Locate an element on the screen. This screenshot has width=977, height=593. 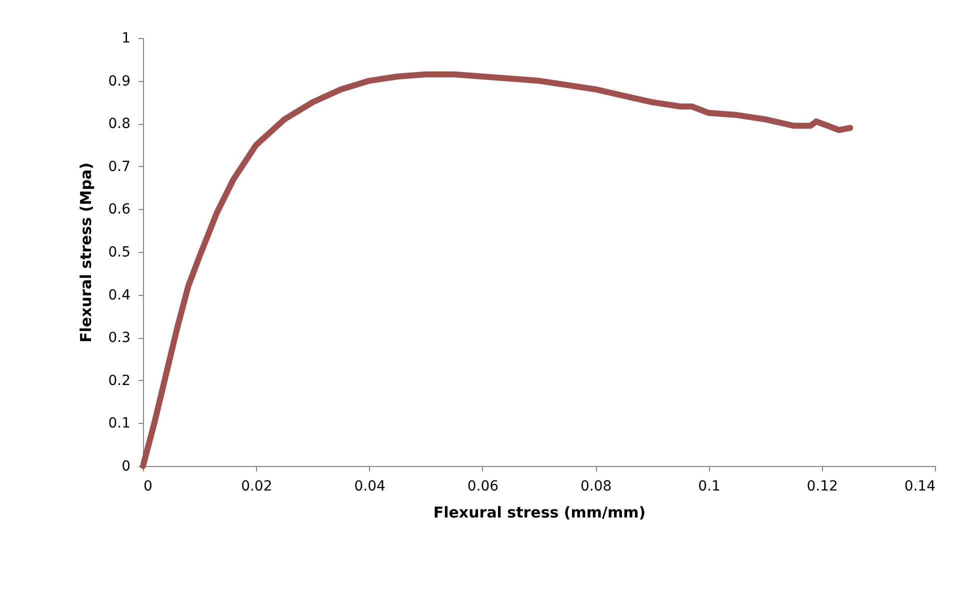
y-tick-label: 0.8 is located at coordinates (119, 124).